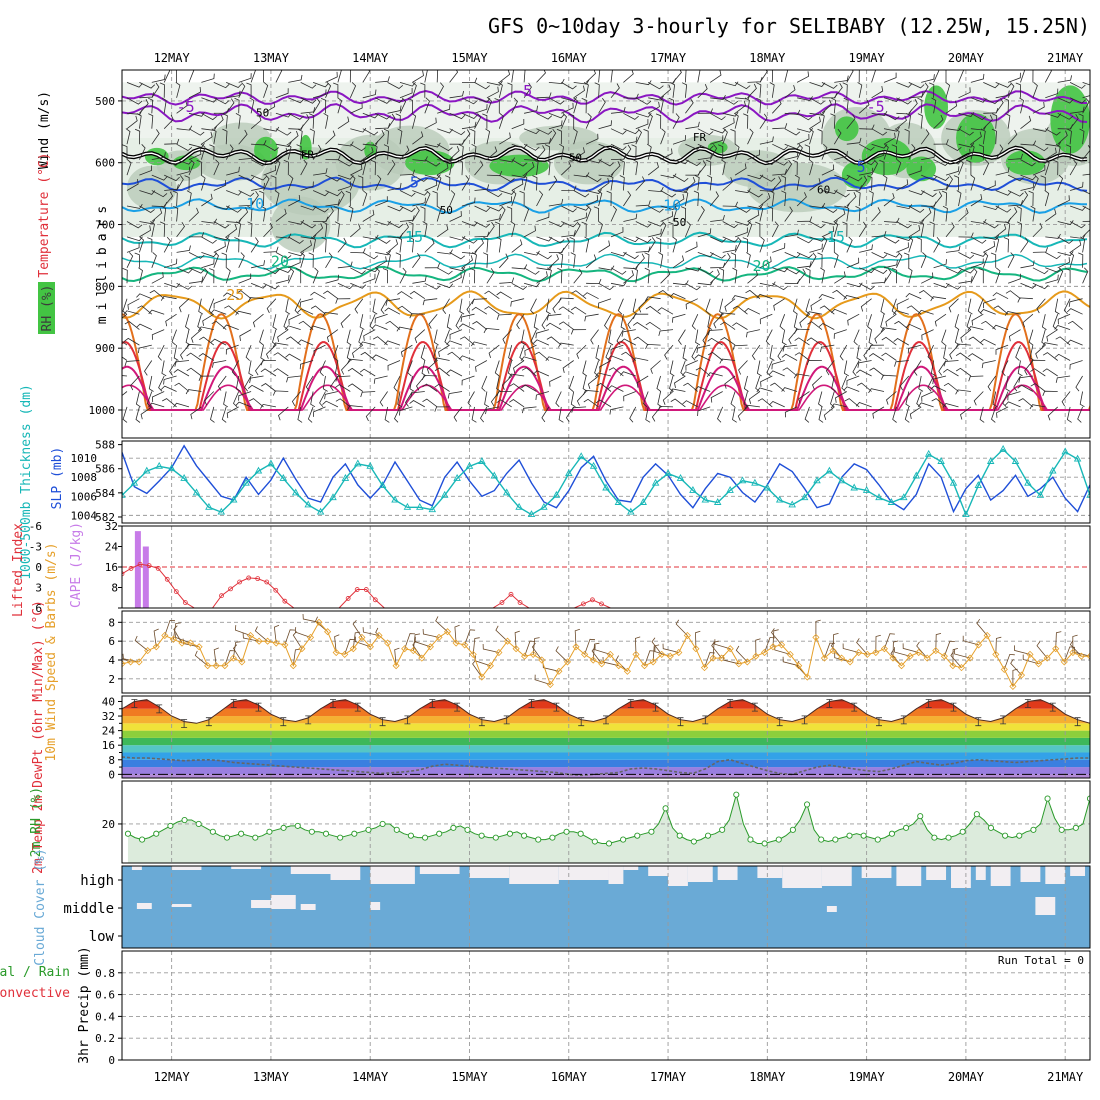 Image resolution: width=1100 pixels, height=1100 pixels. I want to click on rh2m-marker, so click(609, 843).